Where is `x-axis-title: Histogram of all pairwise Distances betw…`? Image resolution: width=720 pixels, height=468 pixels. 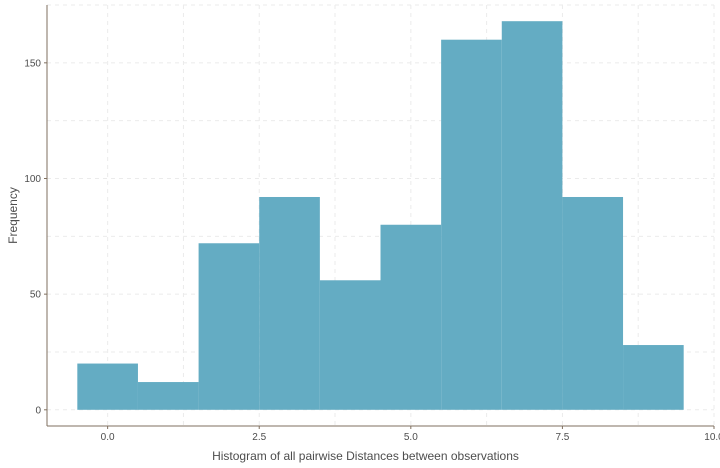 x-axis-title: Histogram of all pairwise Distances betw… is located at coordinates (365, 456).